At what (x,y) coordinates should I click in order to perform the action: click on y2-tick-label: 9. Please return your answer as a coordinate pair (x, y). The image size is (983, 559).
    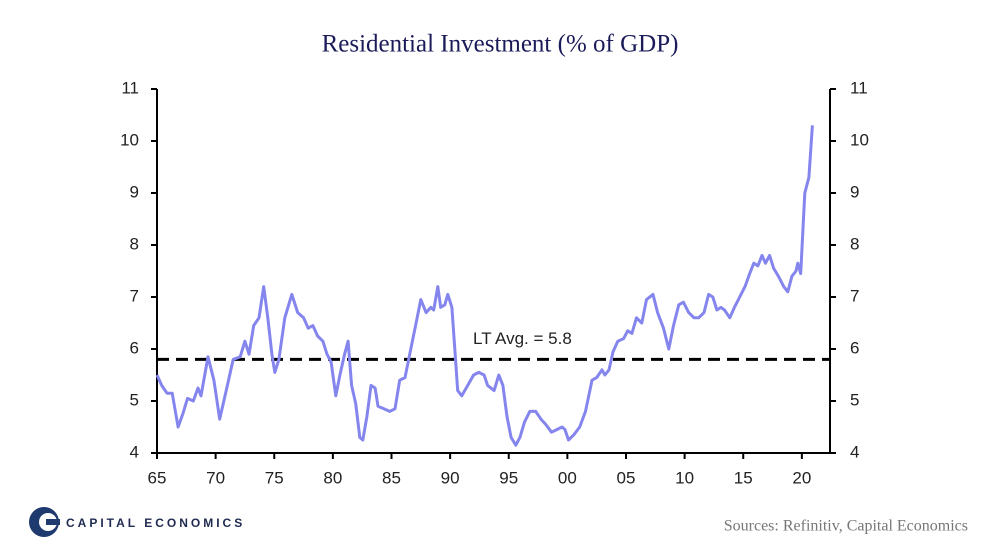
    Looking at the image, I should click on (854, 191).